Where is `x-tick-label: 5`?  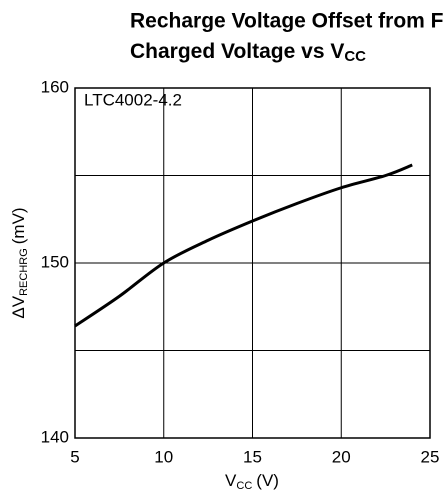
x-tick-label: 5 is located at coordinates (74, 456).